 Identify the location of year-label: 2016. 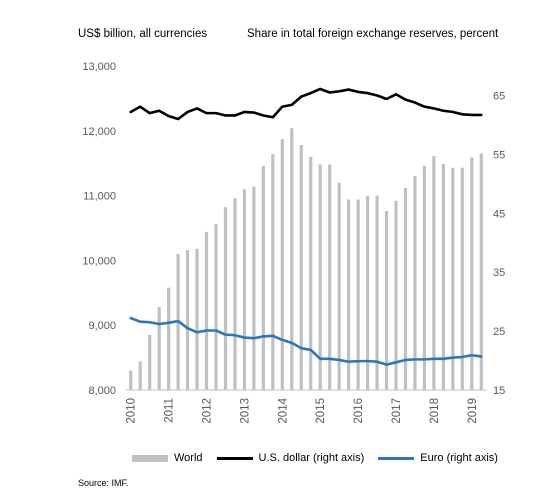
(359, 411).